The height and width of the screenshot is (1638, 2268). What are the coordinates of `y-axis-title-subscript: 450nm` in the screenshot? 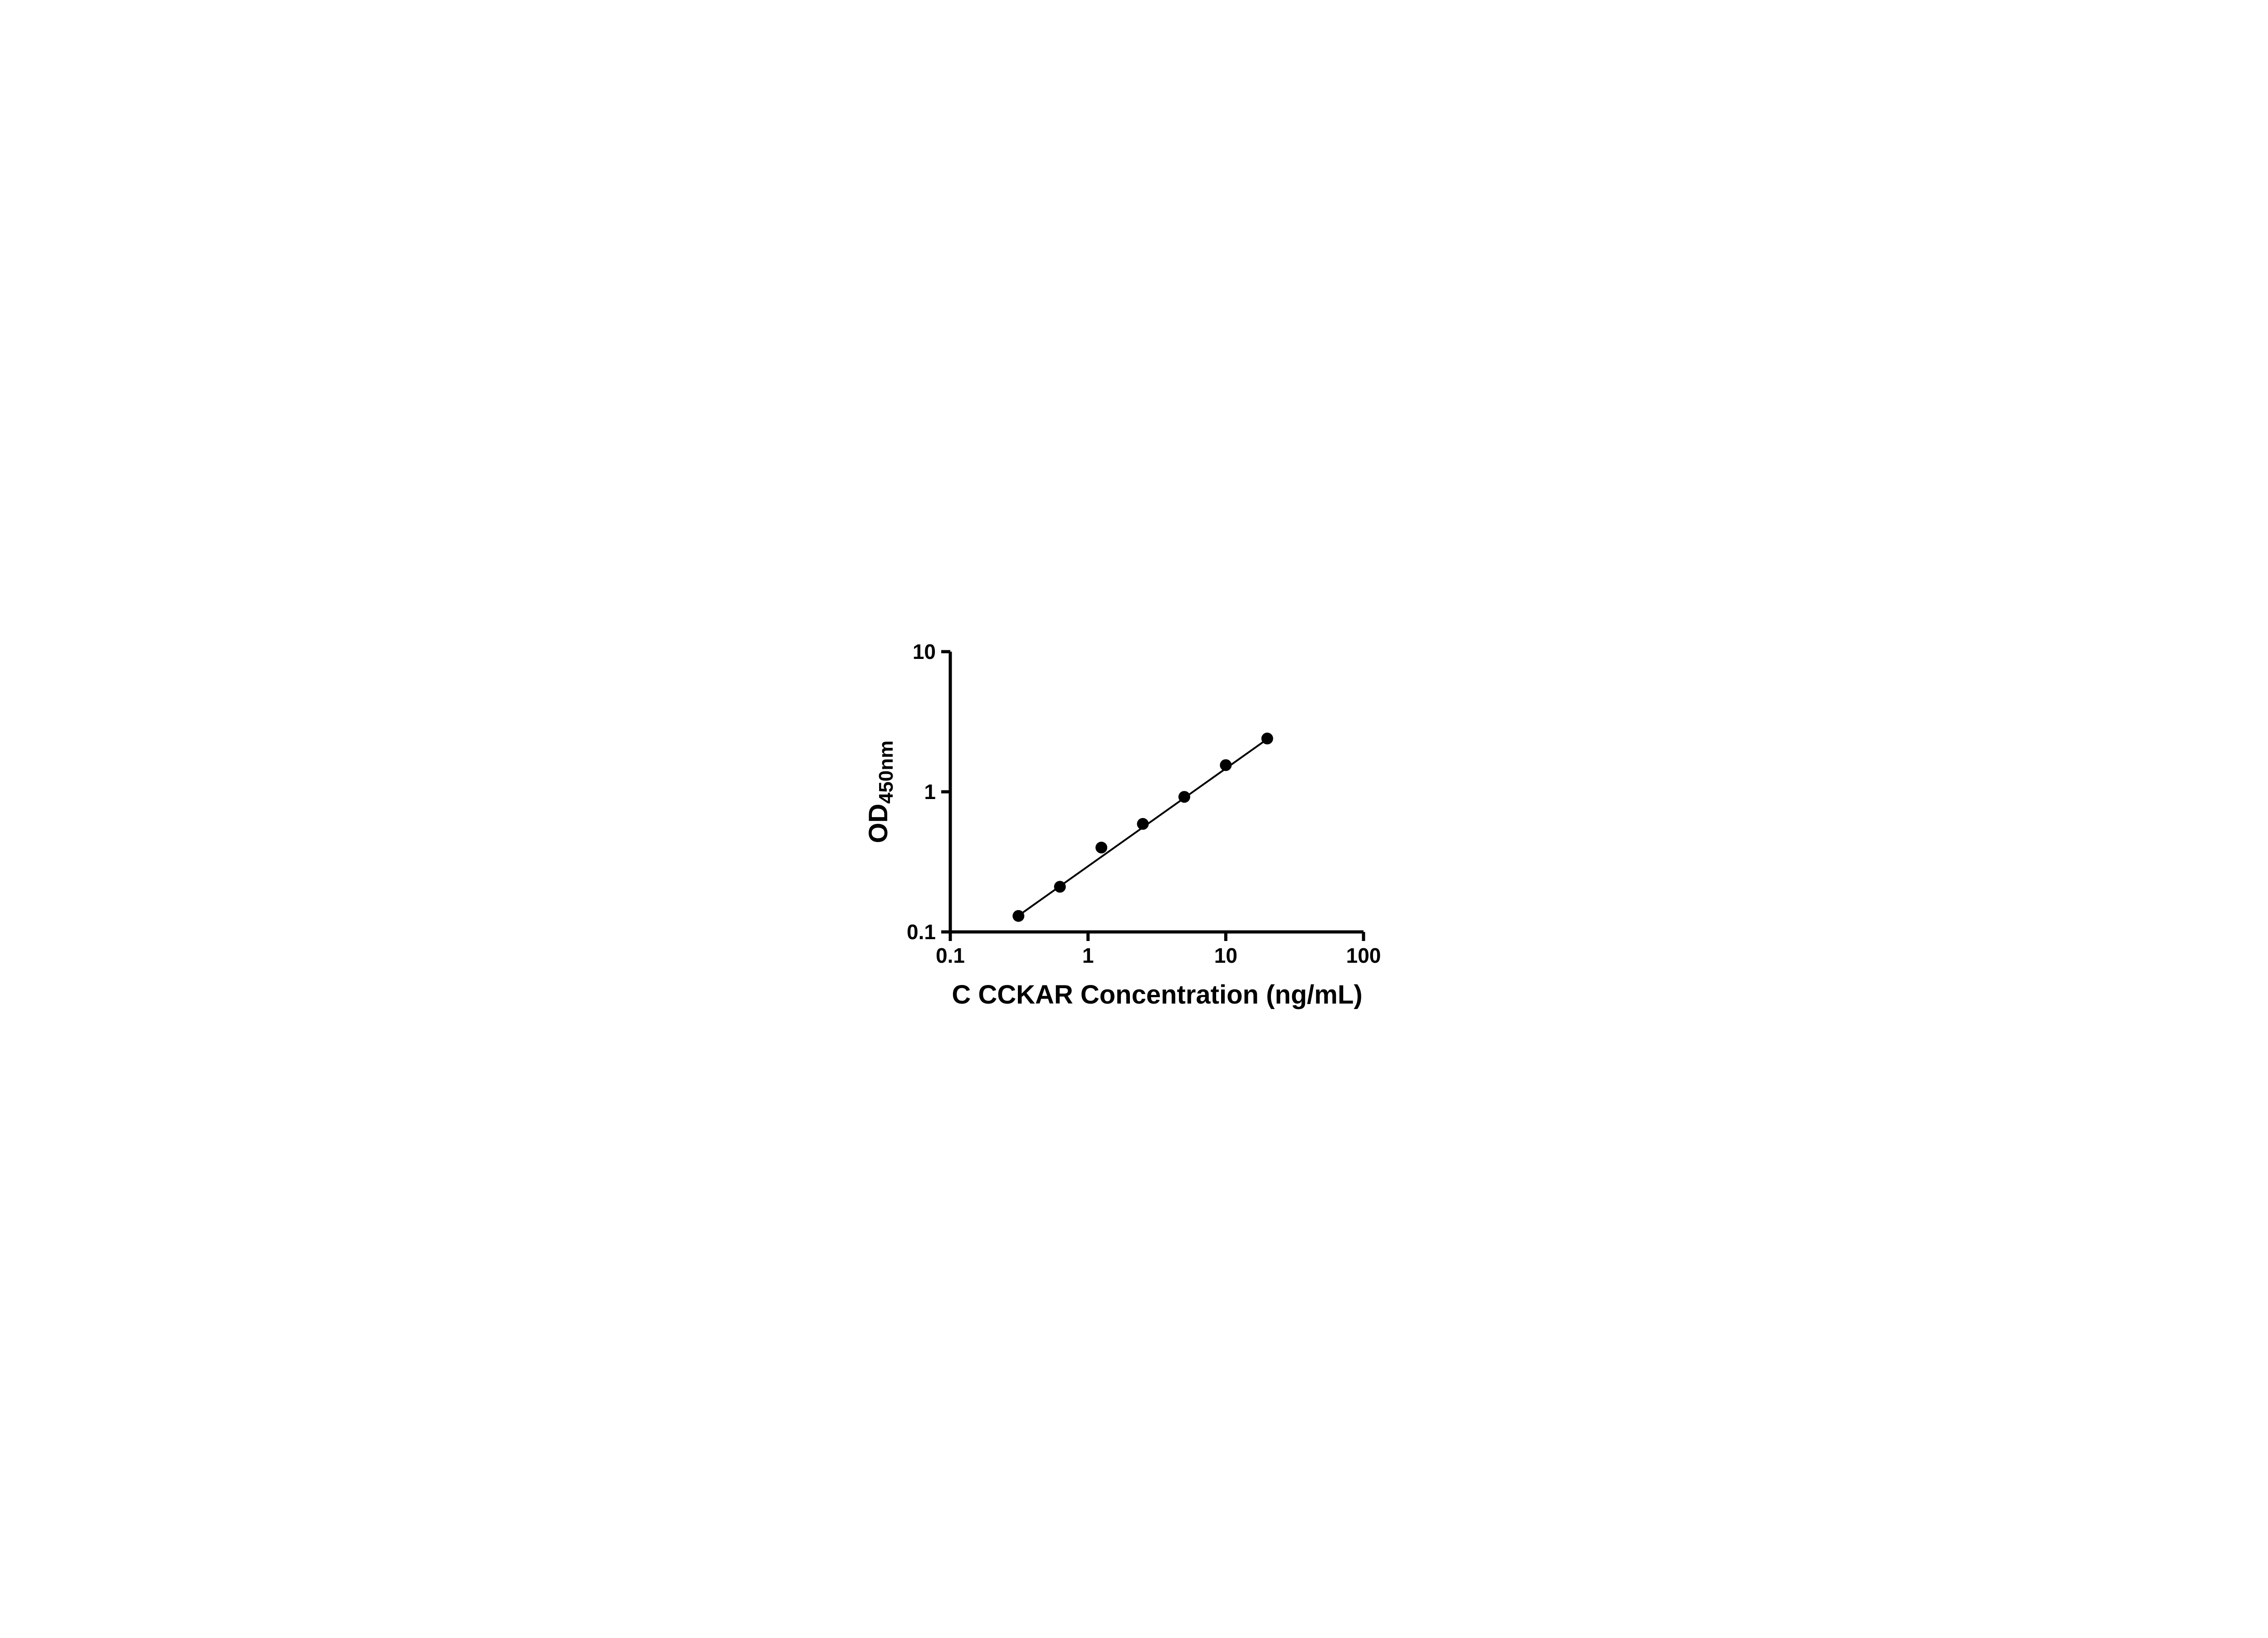 It's located at (886, 771).